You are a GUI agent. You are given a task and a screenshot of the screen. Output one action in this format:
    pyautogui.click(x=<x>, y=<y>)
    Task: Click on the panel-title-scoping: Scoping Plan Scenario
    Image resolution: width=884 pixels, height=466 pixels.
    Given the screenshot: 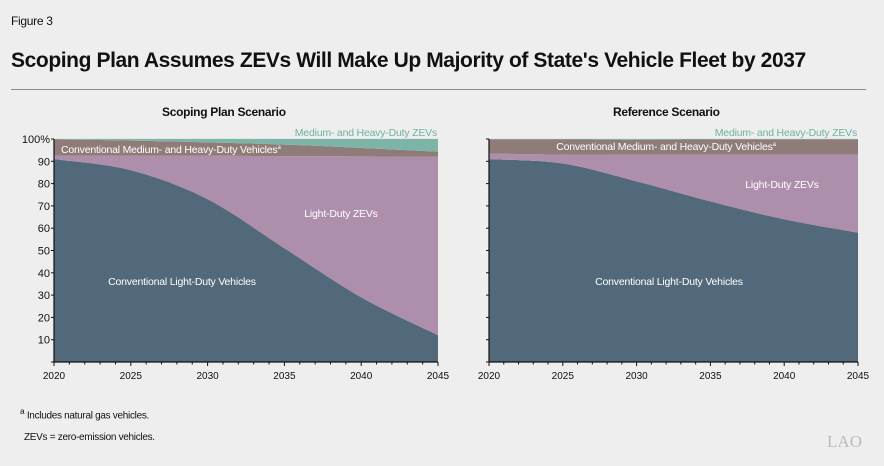 What is the action you would take?
    pyautogui.click(x=224, y=112)
    